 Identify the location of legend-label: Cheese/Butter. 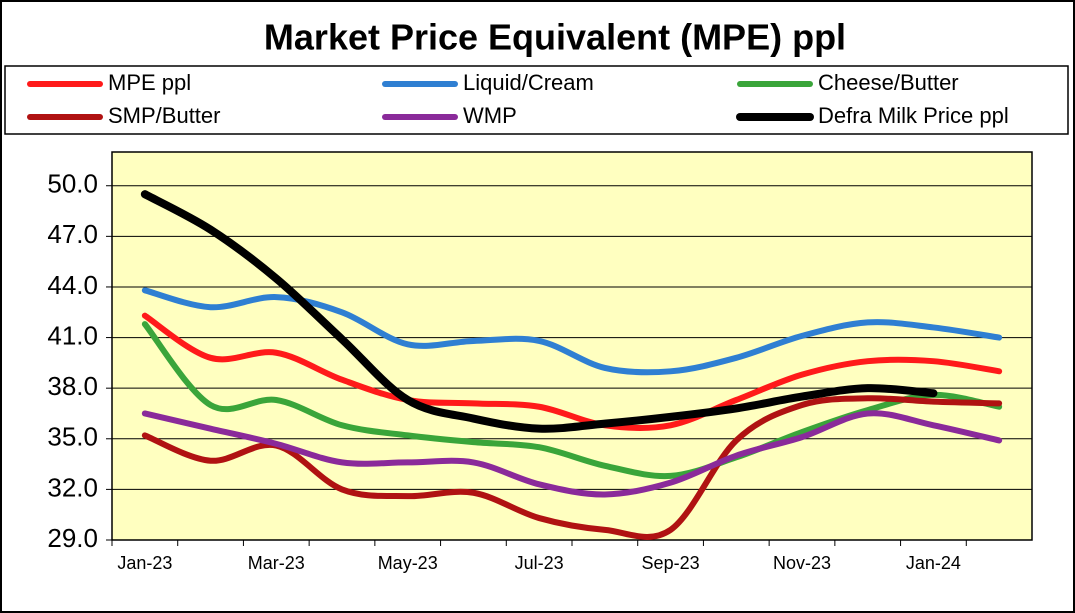
(888, 82).